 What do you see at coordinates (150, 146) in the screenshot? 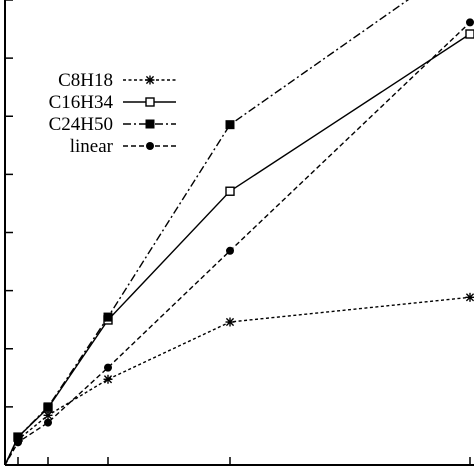
I see `legend-marker-linear` at bounding box center [150, 146].